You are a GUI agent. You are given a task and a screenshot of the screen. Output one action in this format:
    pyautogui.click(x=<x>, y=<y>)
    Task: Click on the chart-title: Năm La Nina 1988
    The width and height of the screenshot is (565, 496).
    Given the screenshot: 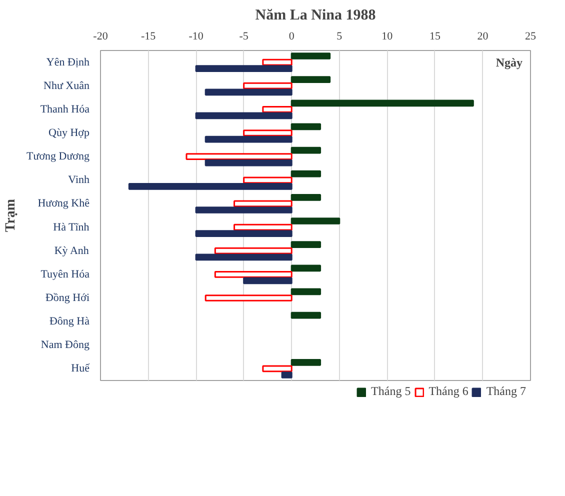 What is the action you would take?
    pyautogui.click(x=315, y=16)
    